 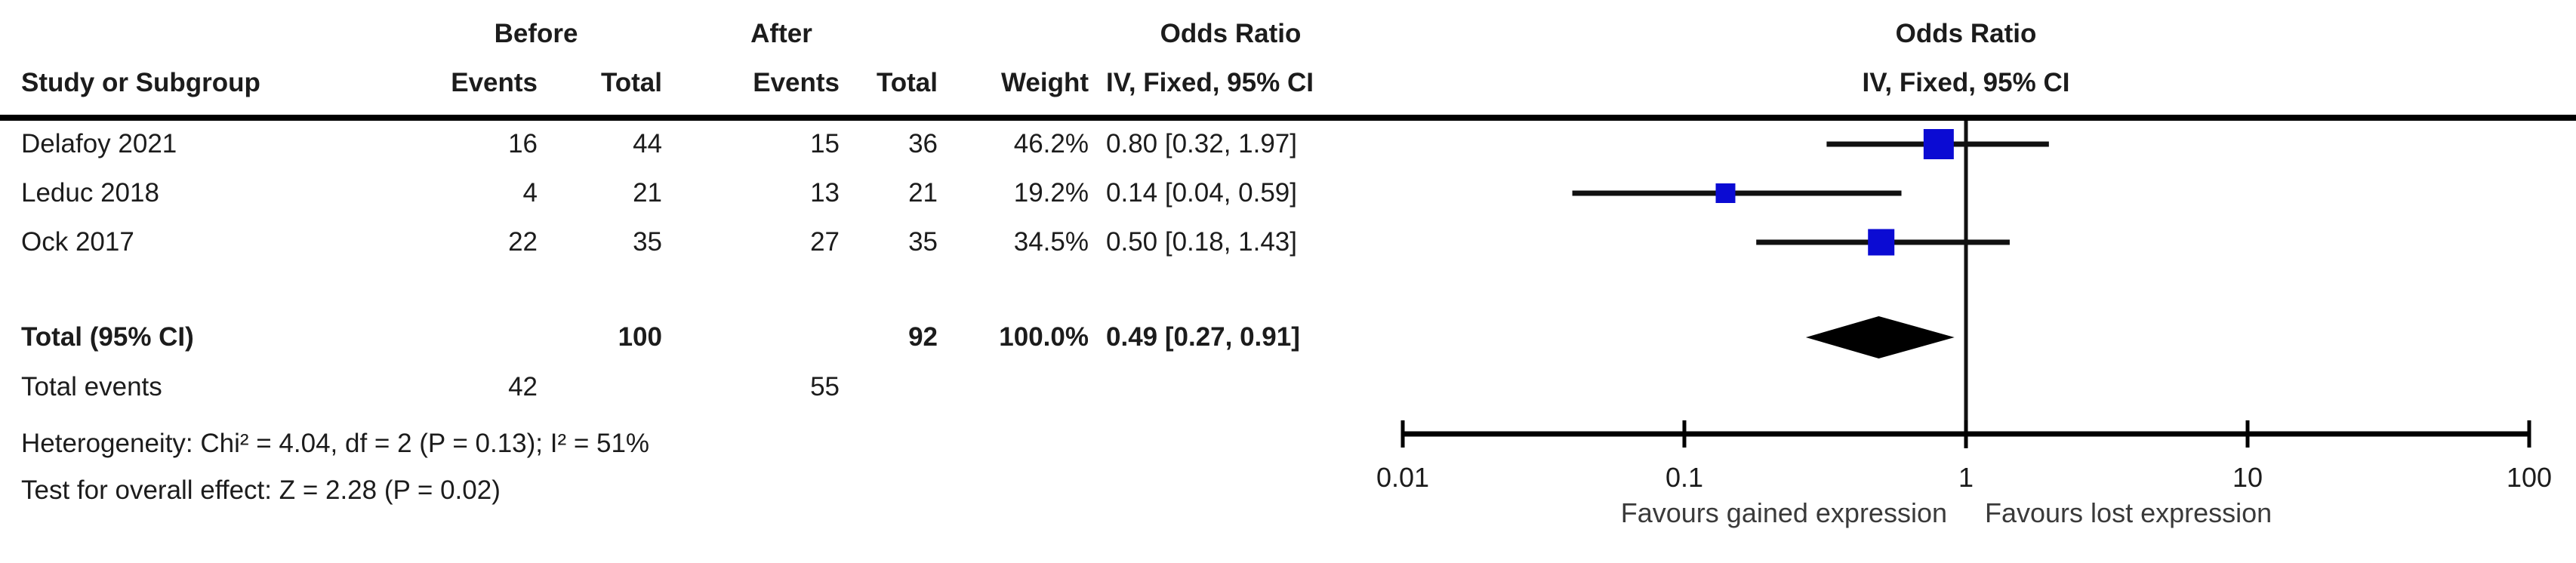 I want to click on column-header-total-after: Total, so click(x=907, y=82).